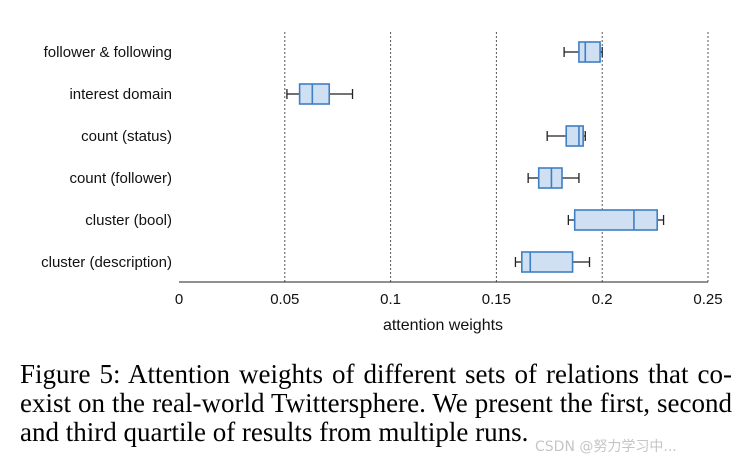  Describe the element at coordinates (496, 299) in the screenshot. I see `x-tick-label: 0.15` at that location.